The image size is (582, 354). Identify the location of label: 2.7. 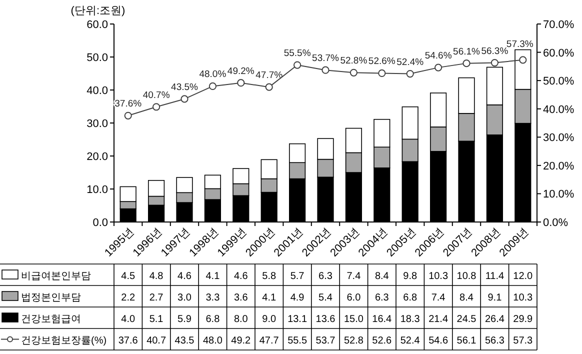
(156, 298).